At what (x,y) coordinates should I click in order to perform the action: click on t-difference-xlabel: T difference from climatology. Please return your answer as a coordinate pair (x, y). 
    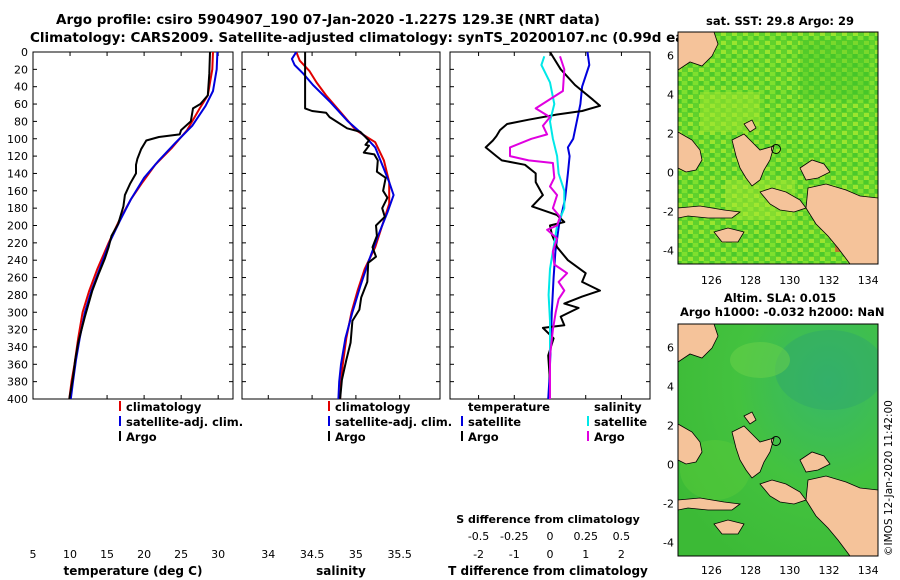
    Looking at the image, I should click on (548, 571).